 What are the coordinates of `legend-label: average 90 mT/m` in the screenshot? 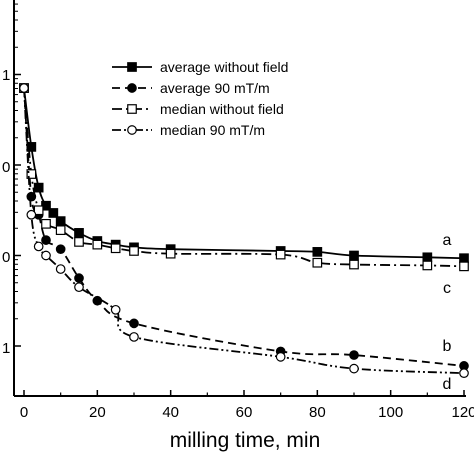 It's located at (215, 88).